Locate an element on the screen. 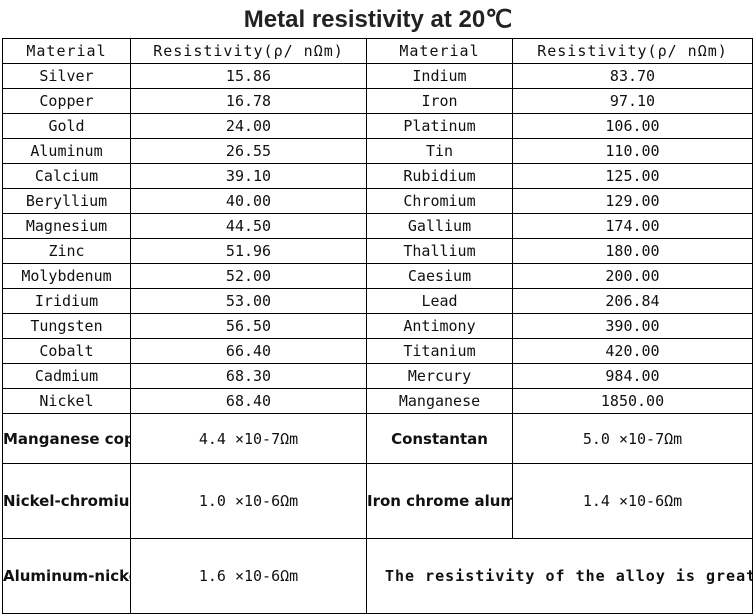 The width and height of the screenshot is (756, 614). table-row: Tungsten 56.50 Antimony 390.00 is located at coordinates (377, 326).